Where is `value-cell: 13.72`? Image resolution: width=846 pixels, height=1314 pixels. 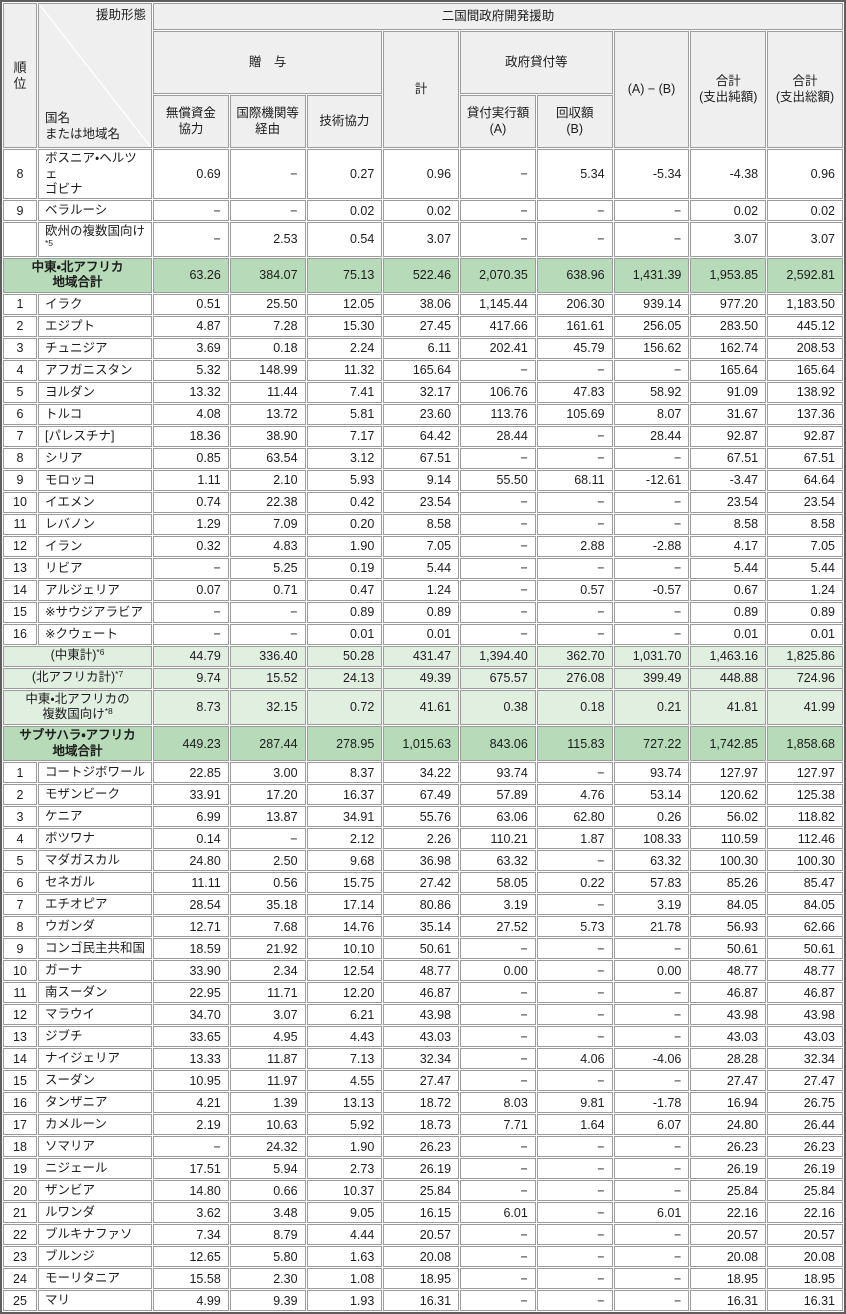
value-cell: 13.72 is located at coordinates (267, 414).